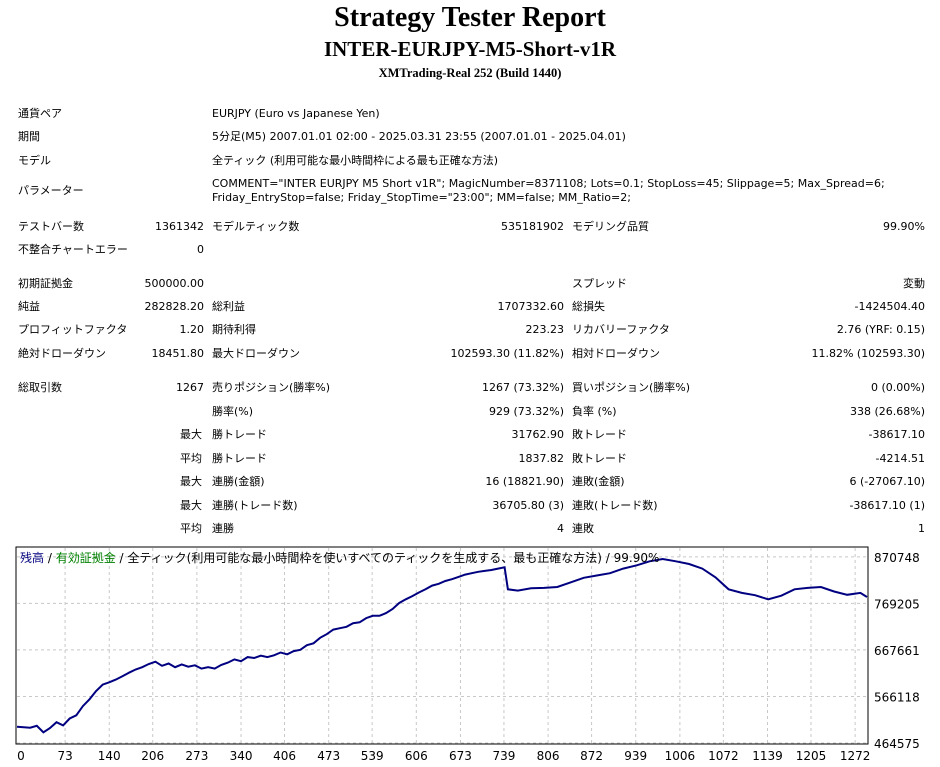 Image resolution: width=940 pixels, height=767 pixels. Describe the element at coordinates (591, 756) in the screenshot. I see `x-tick-label: 872` at that location.